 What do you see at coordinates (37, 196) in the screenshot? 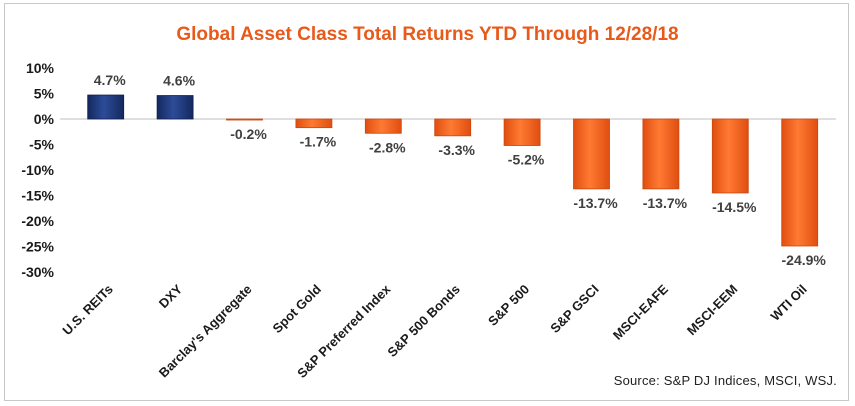
I see `y-tick-label: -15%` at bounding box center [37, 196].